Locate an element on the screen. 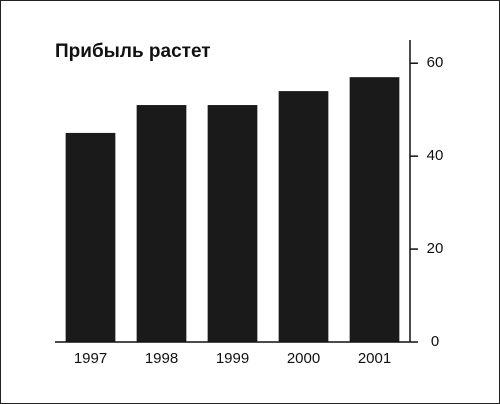 This screenshot has width=500, height=404. y-tick-label: 20 is located at coordinates (435, 248).